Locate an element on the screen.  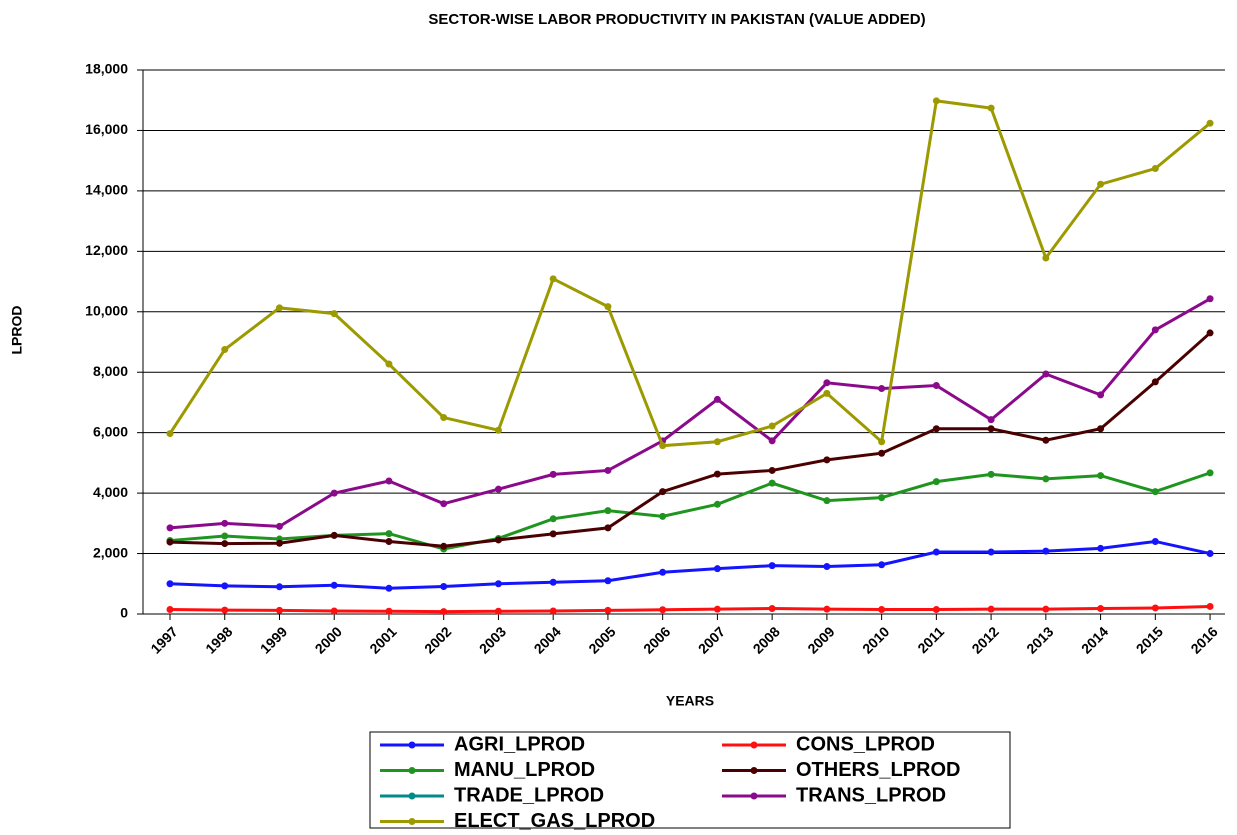
x-tick-label: 1998 is located at coordinates (218, 639).